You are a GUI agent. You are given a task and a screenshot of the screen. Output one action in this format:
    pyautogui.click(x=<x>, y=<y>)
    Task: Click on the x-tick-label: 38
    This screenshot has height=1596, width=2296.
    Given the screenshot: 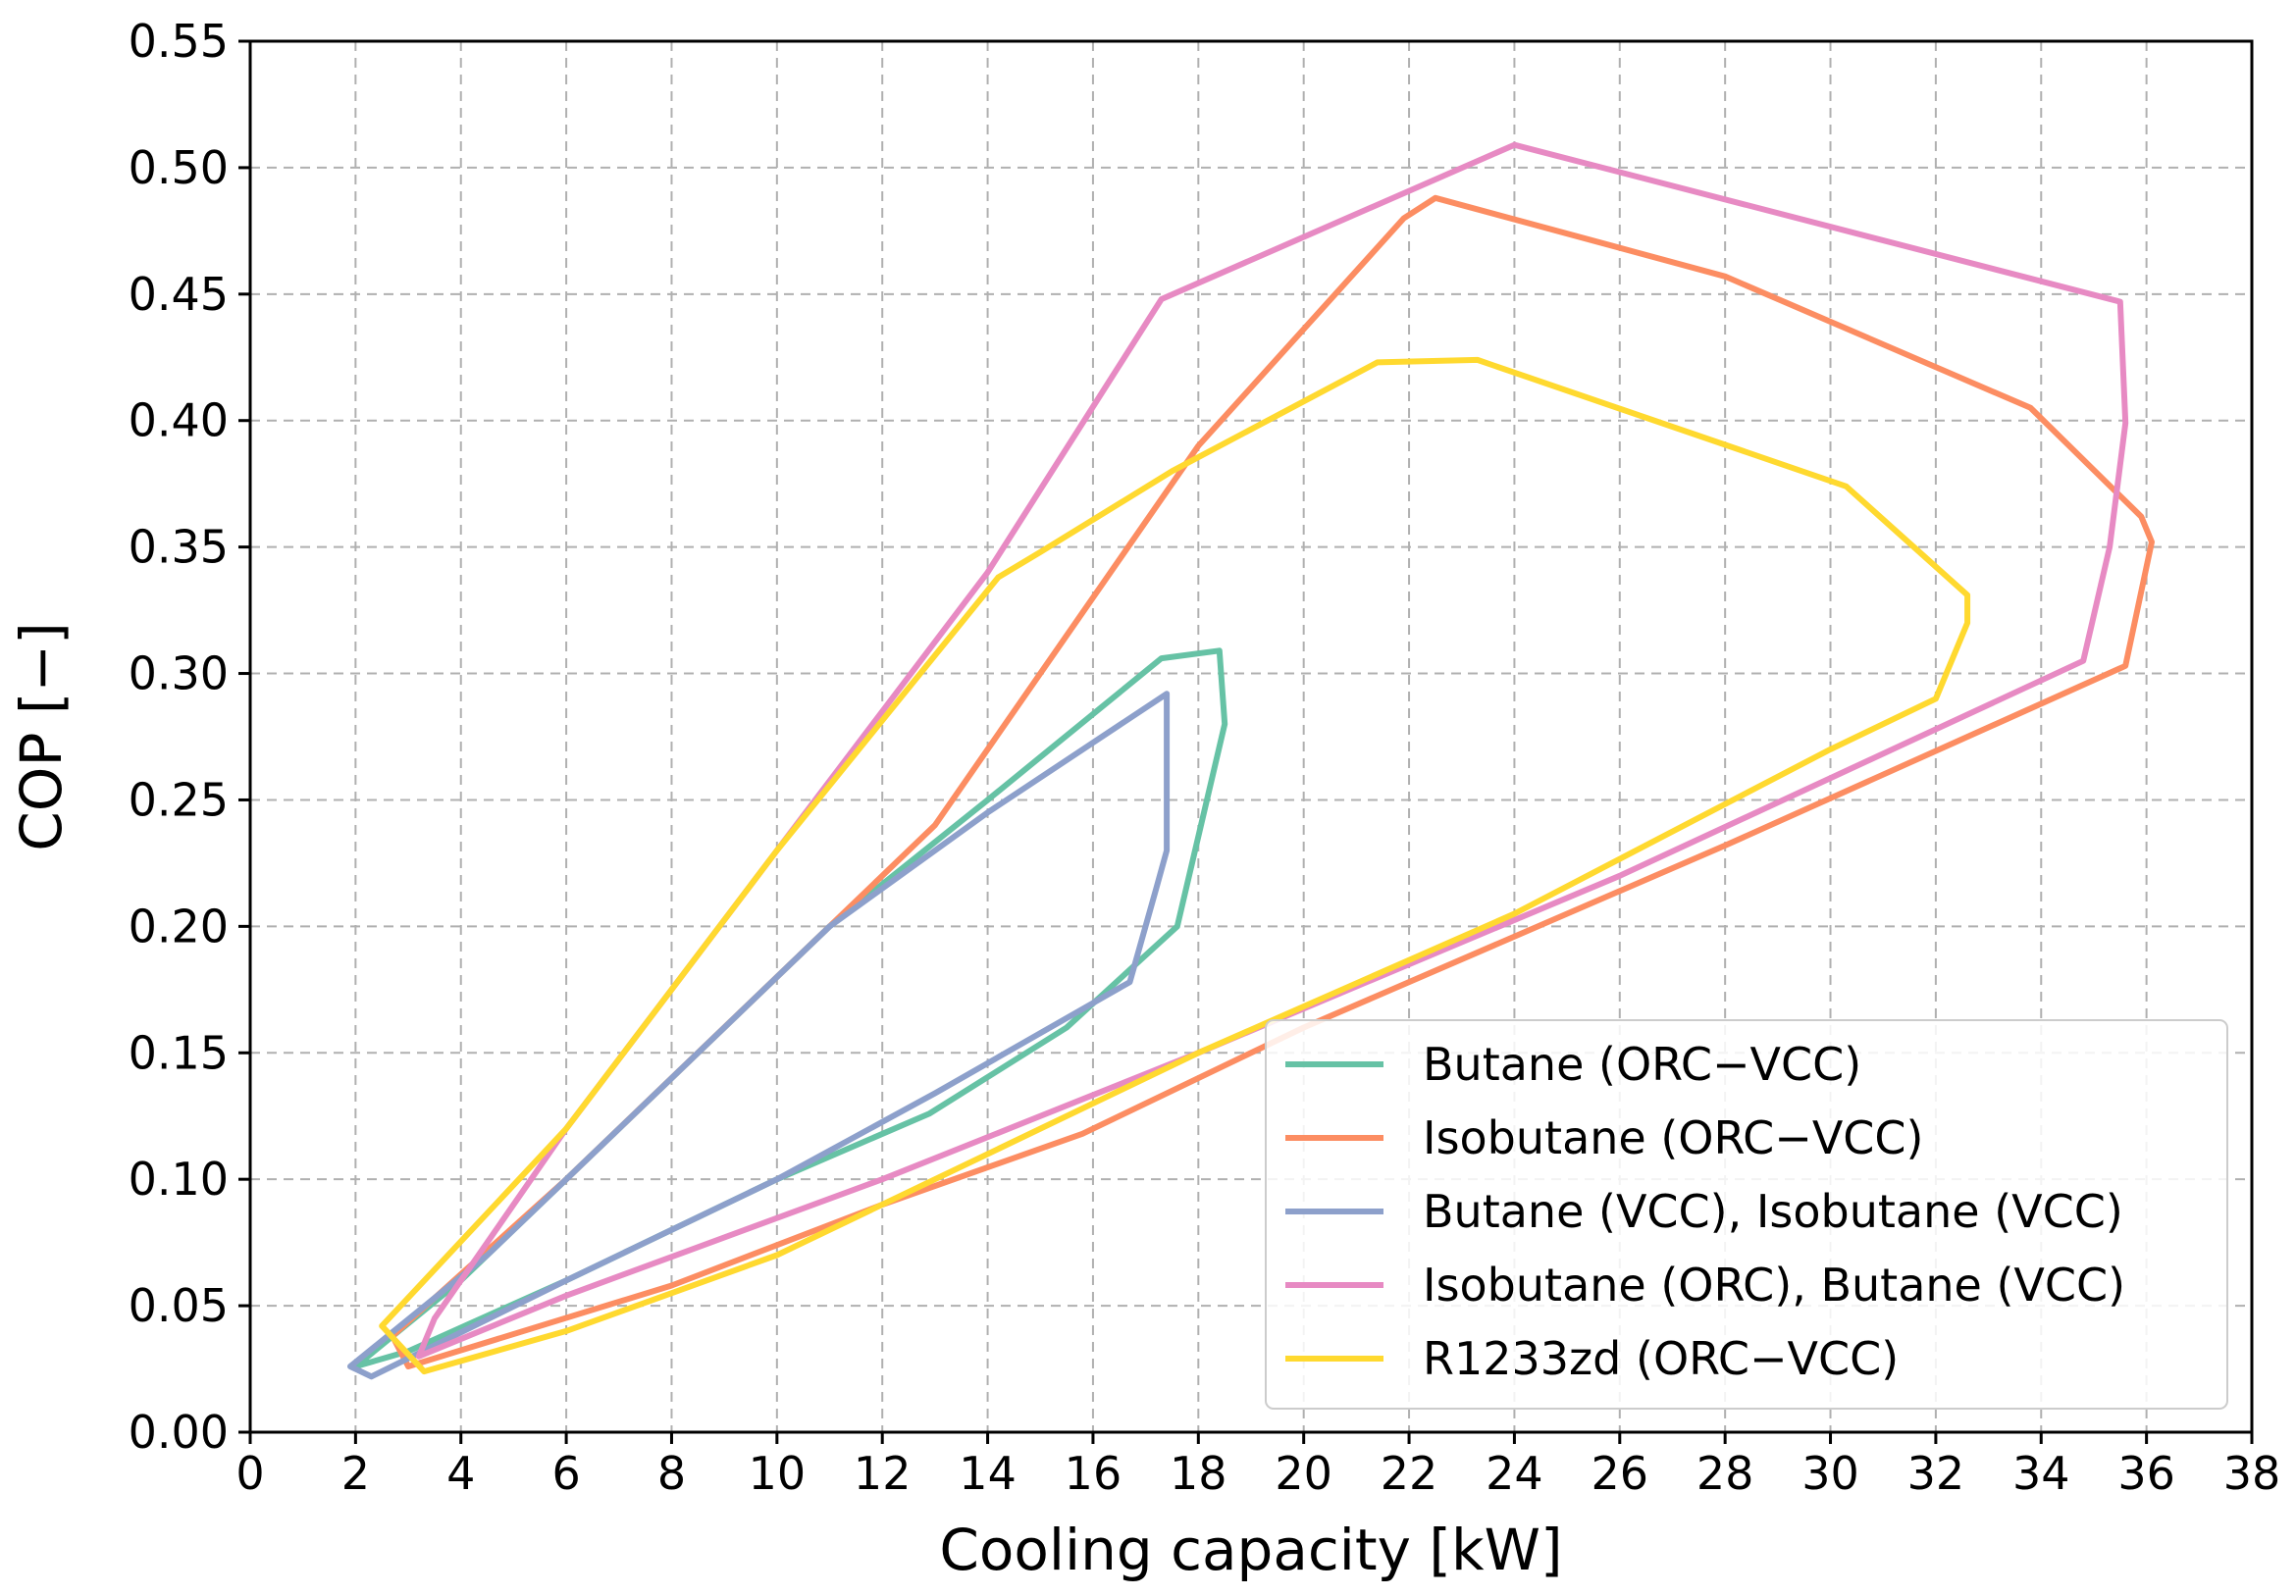 What is the action you would take?
    pyautogui.click(x=2252, y=1473)
    